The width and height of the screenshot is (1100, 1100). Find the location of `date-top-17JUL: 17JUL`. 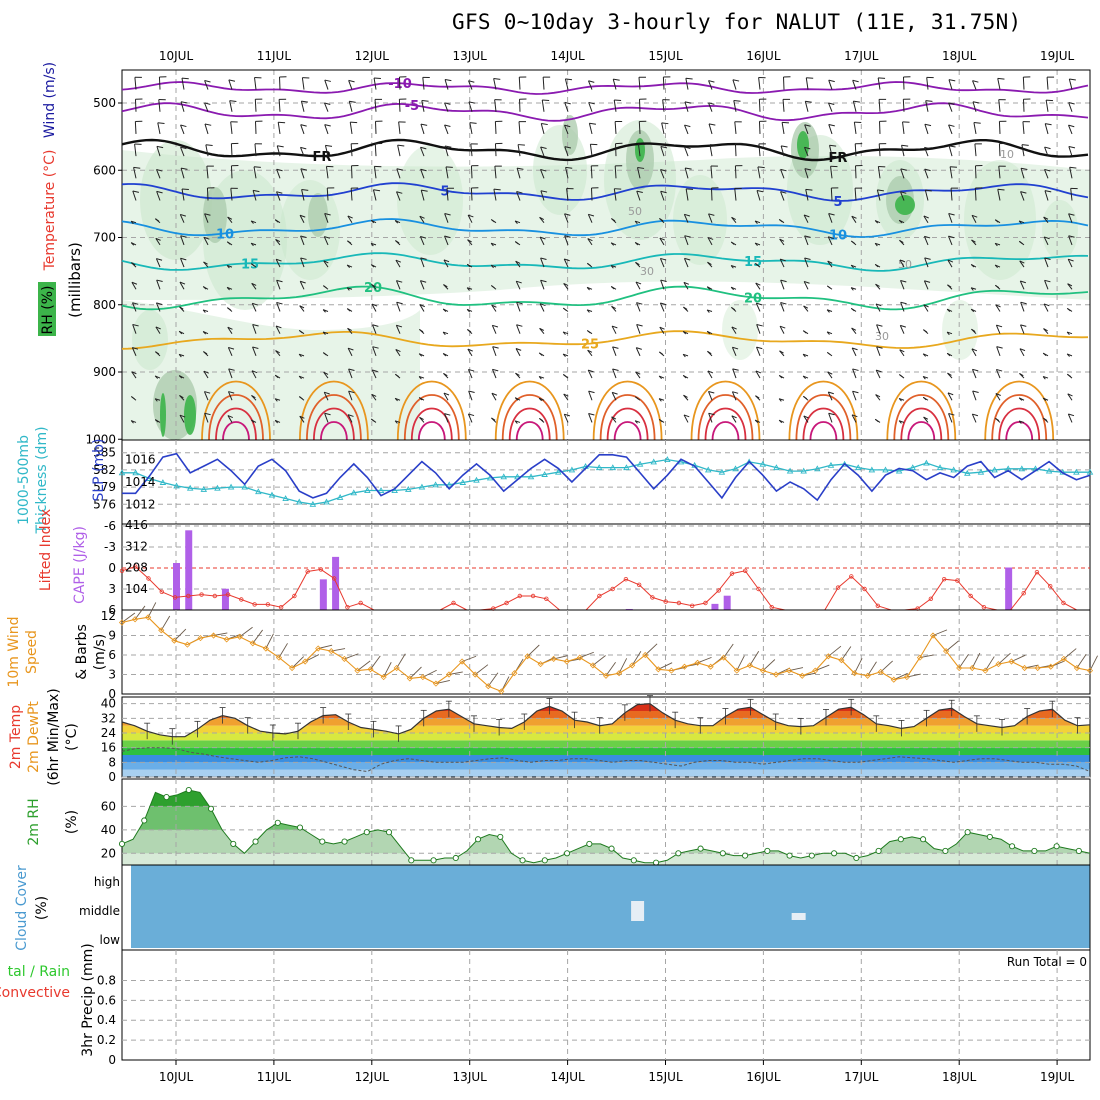

date-top-17JUL: 17JUL is located at coordinates (861, 56).